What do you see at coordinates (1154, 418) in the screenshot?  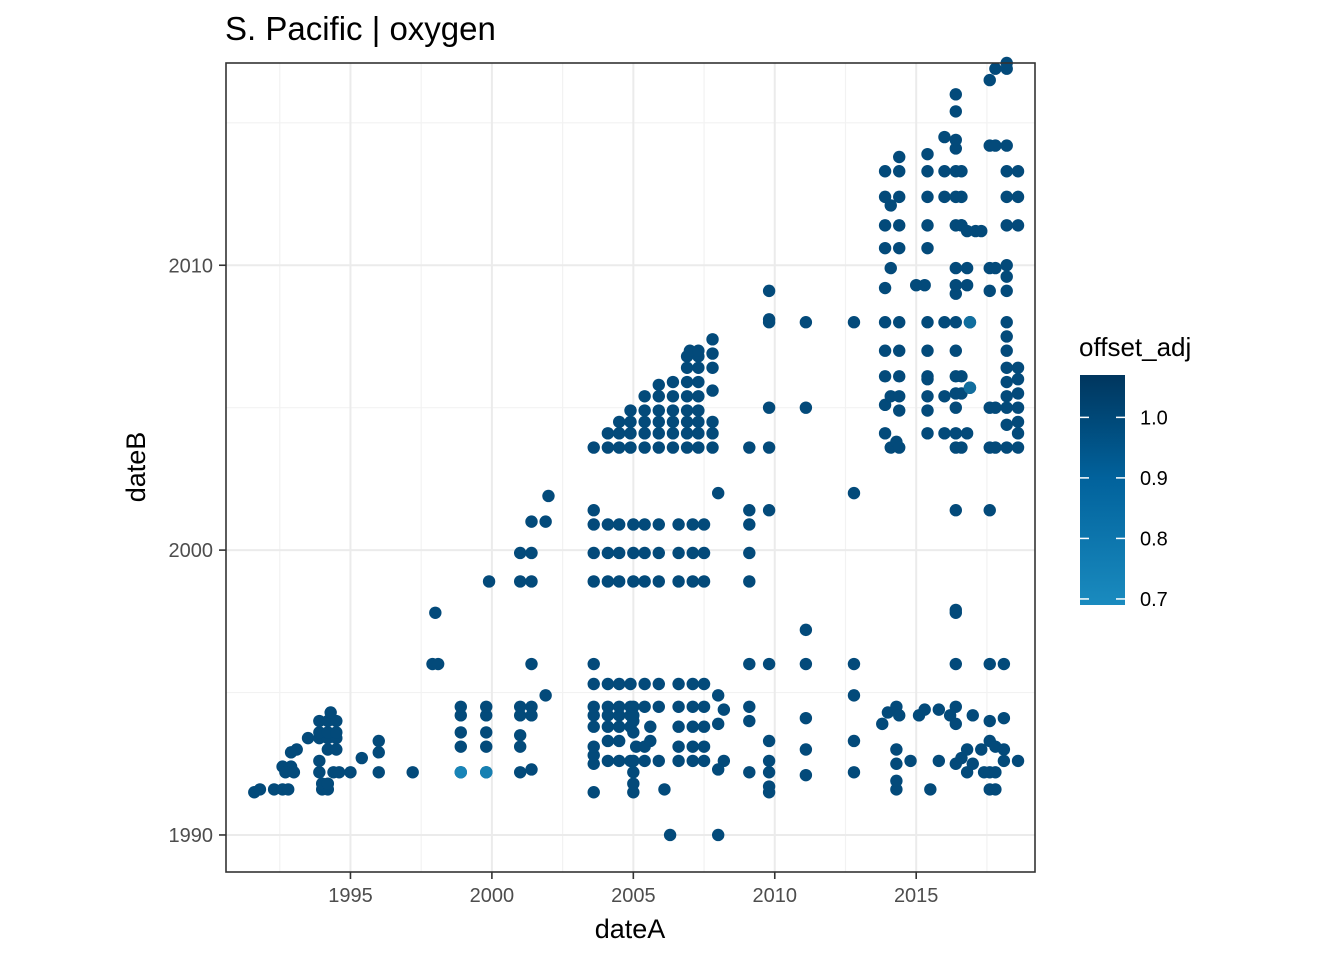 I see `legend-tick-label: 1.0` at bounding box center [1154, 418].